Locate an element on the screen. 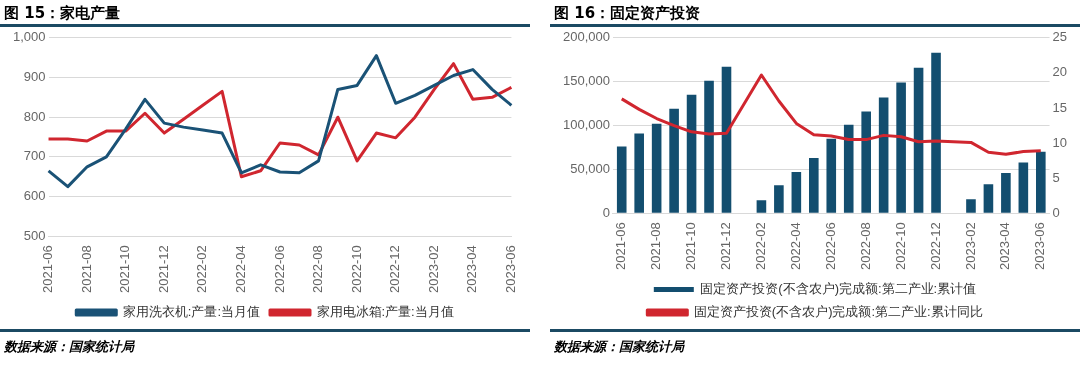 The height and width of the screenshot is (377, 1080). chart-title: 图 15：家电产量 is located at coordinates (265, 14).